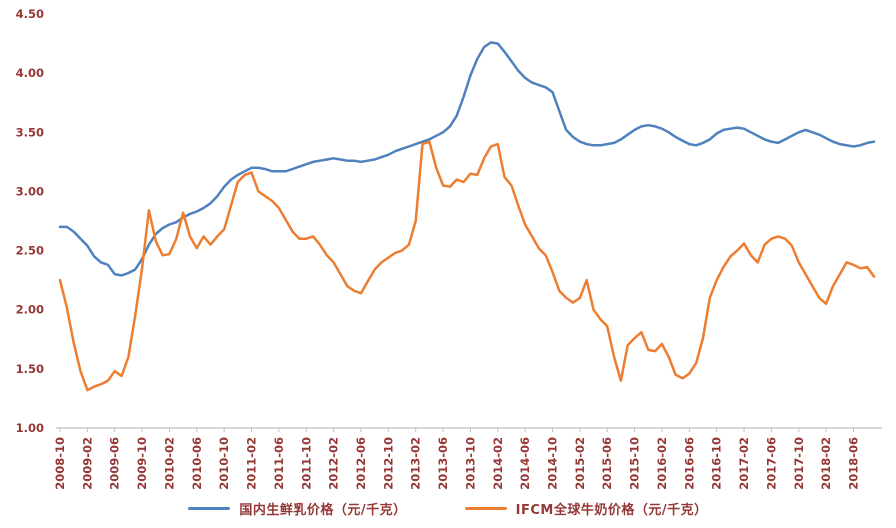 The image size is (896, 528). Describe the element at coordinates (448, 508) in the screenshot. I see `chart-legend: 国内生鲜乳价格（元/千克） IFCM全球牛奶价格（元/千克）` at that location.